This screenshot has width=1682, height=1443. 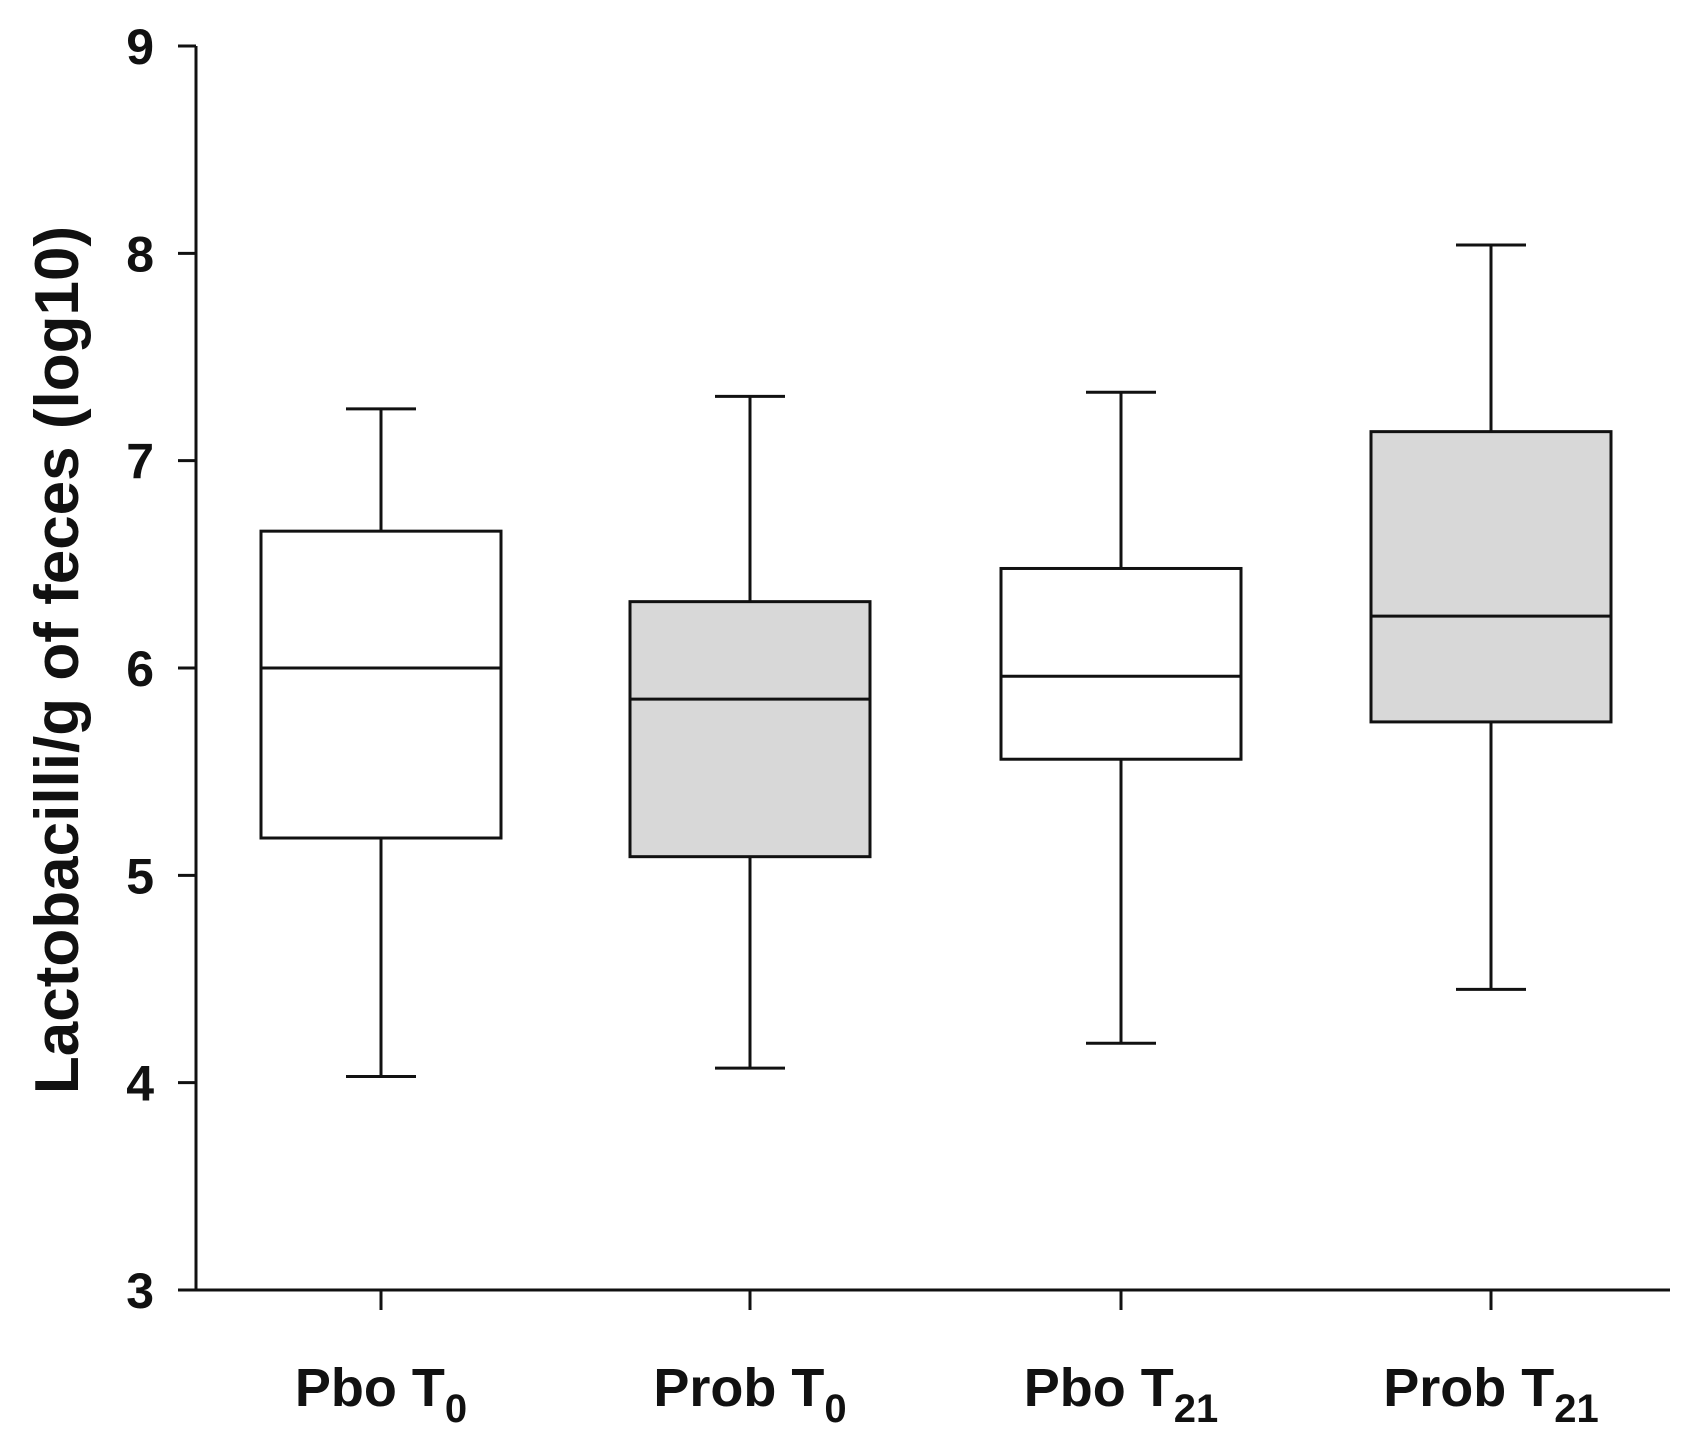 I want to click on y-tick-label: 7, so click(x=140, y=462).